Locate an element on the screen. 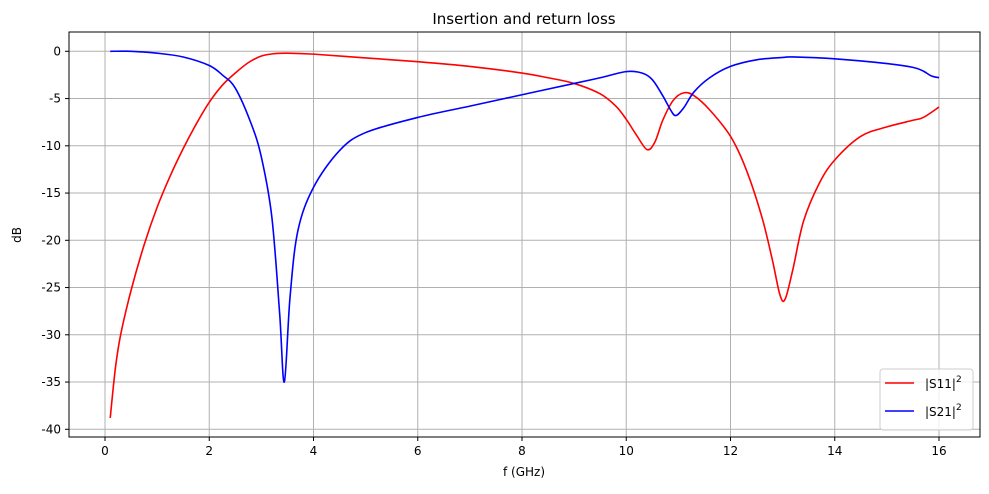 This screenshot has height=494, width=989. legend: |S11|2 |S21|2 is located at coordinates (926, 399).